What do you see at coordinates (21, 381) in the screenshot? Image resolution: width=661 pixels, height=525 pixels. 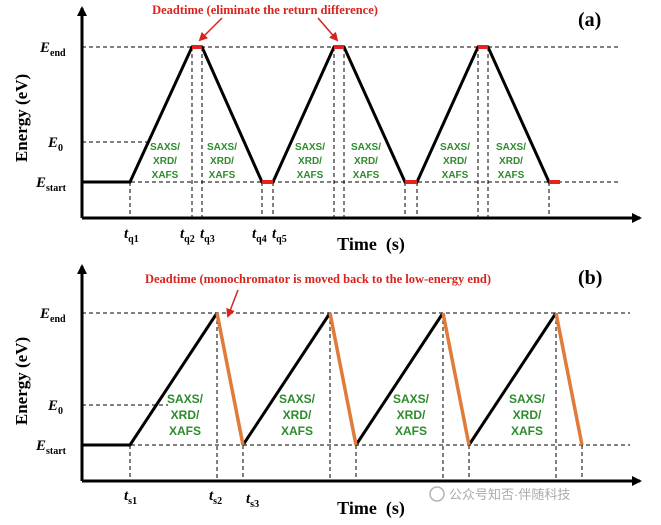 I see `panel-b-y-axis-title: Energy (eV)` at bounding box center [21, 381].